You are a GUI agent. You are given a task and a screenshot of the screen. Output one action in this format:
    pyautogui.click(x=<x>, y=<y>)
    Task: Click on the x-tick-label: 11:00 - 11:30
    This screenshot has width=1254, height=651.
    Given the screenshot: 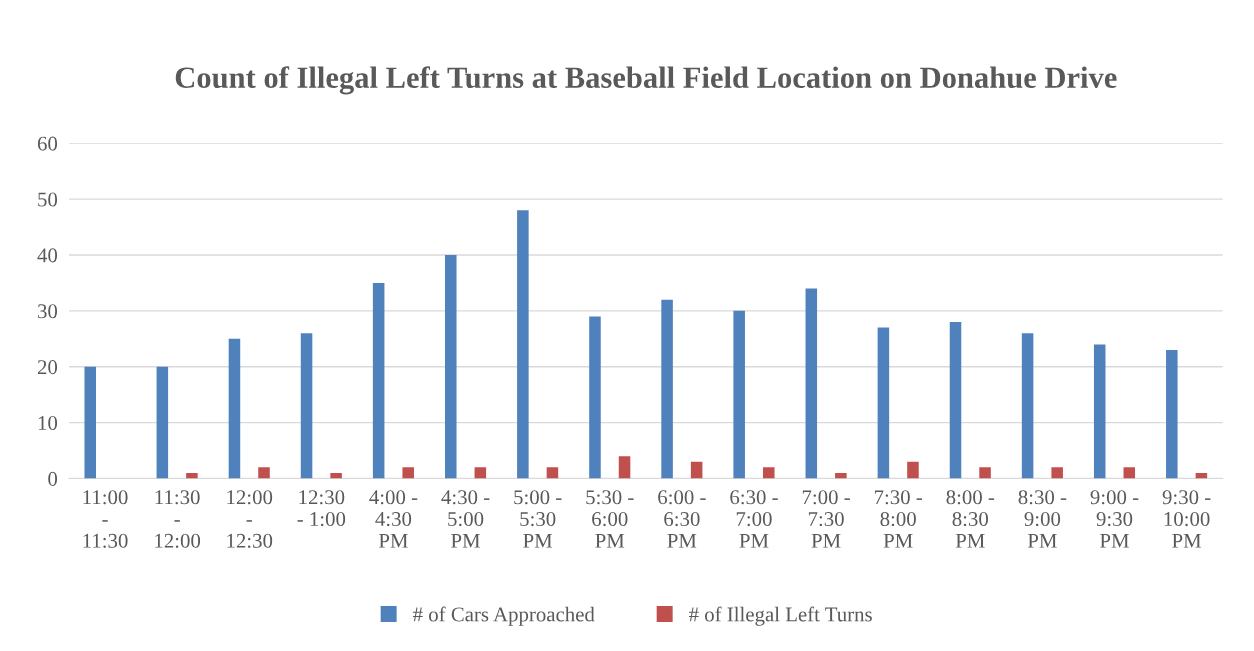 What is the action you would take?
    pyautogui.click(x=105, y=519)
    